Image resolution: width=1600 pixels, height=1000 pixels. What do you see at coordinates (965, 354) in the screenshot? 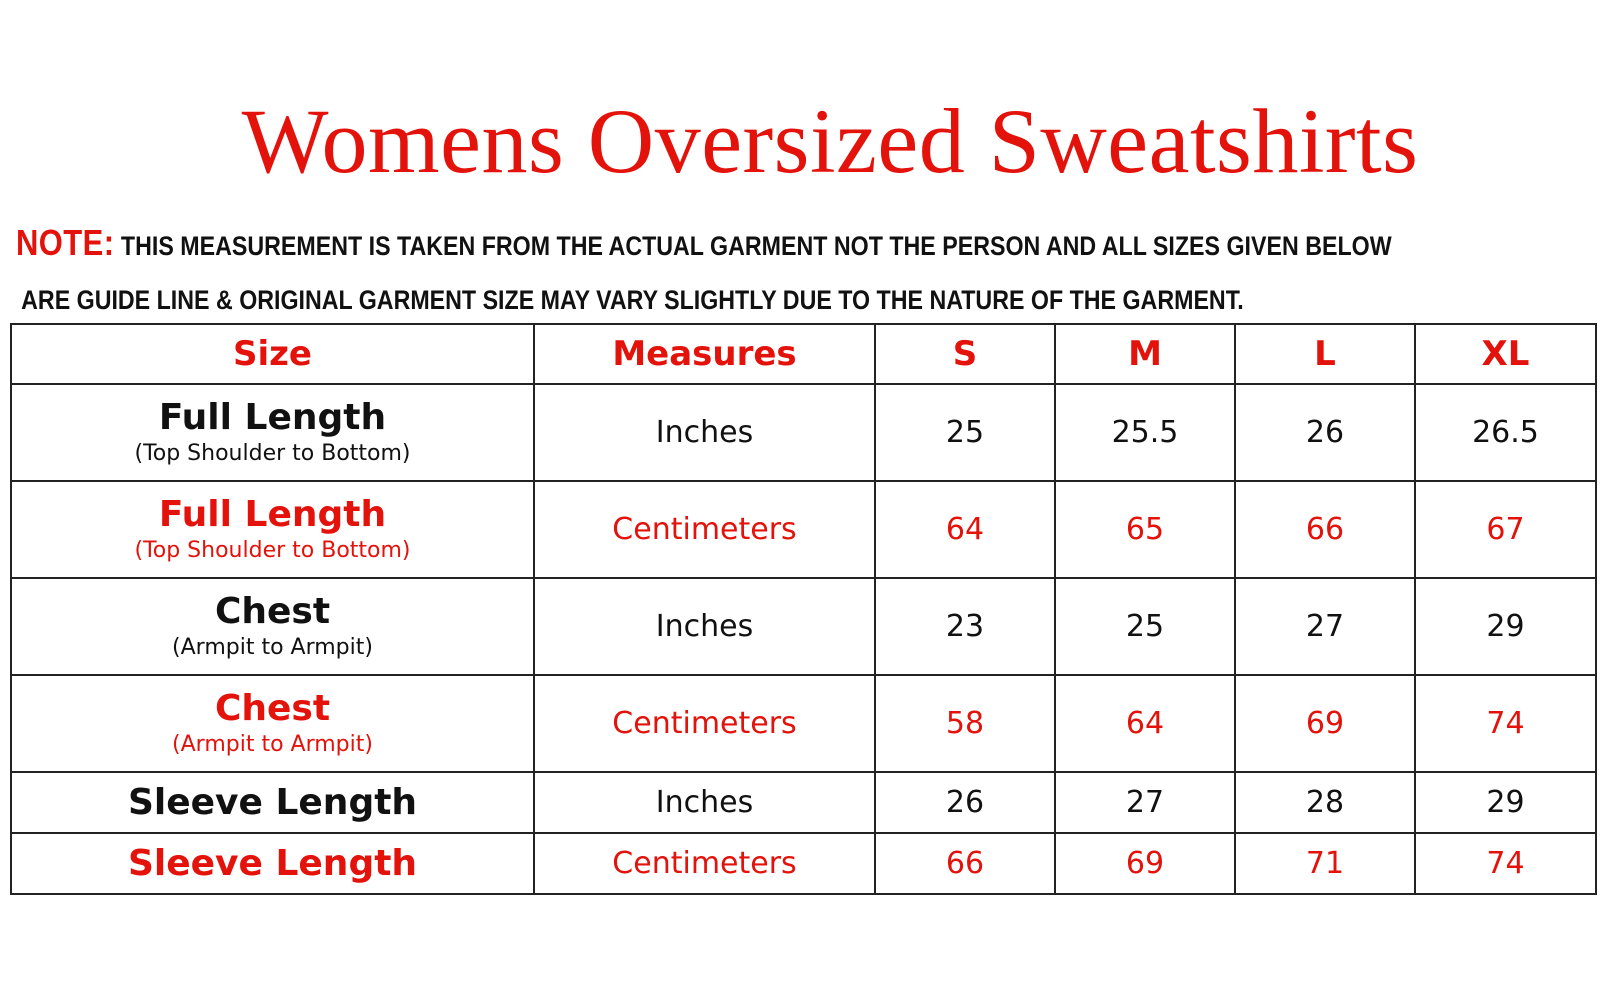
I see `header-s: S` at bounding box center [965, 354].